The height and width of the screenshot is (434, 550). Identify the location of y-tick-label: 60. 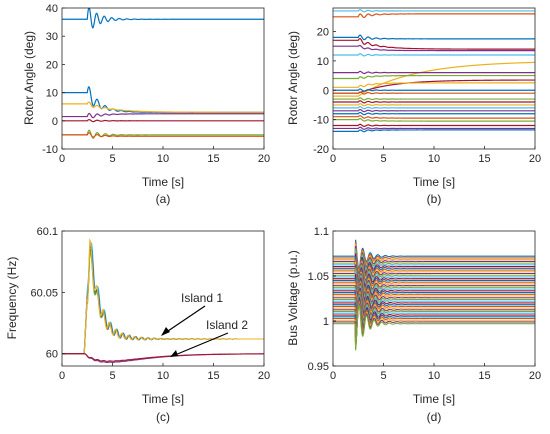
(52, 355).